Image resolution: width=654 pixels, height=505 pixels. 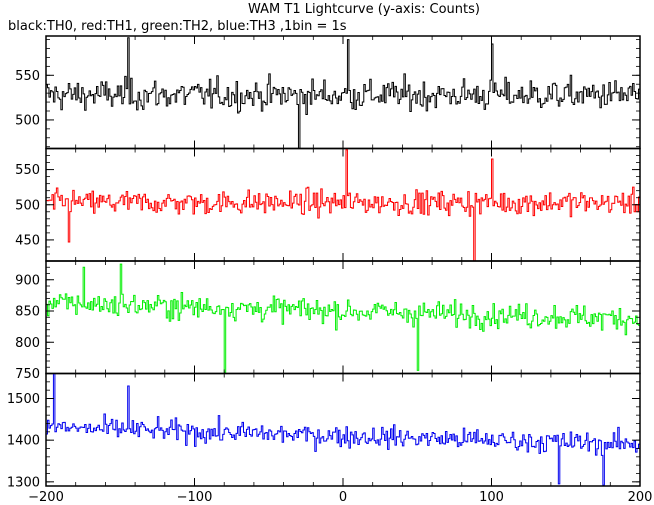 What do you see at coordinates (27, 343) in the screenshot?
I see `y-tick-label: 800` at bounding box center [27, 343].